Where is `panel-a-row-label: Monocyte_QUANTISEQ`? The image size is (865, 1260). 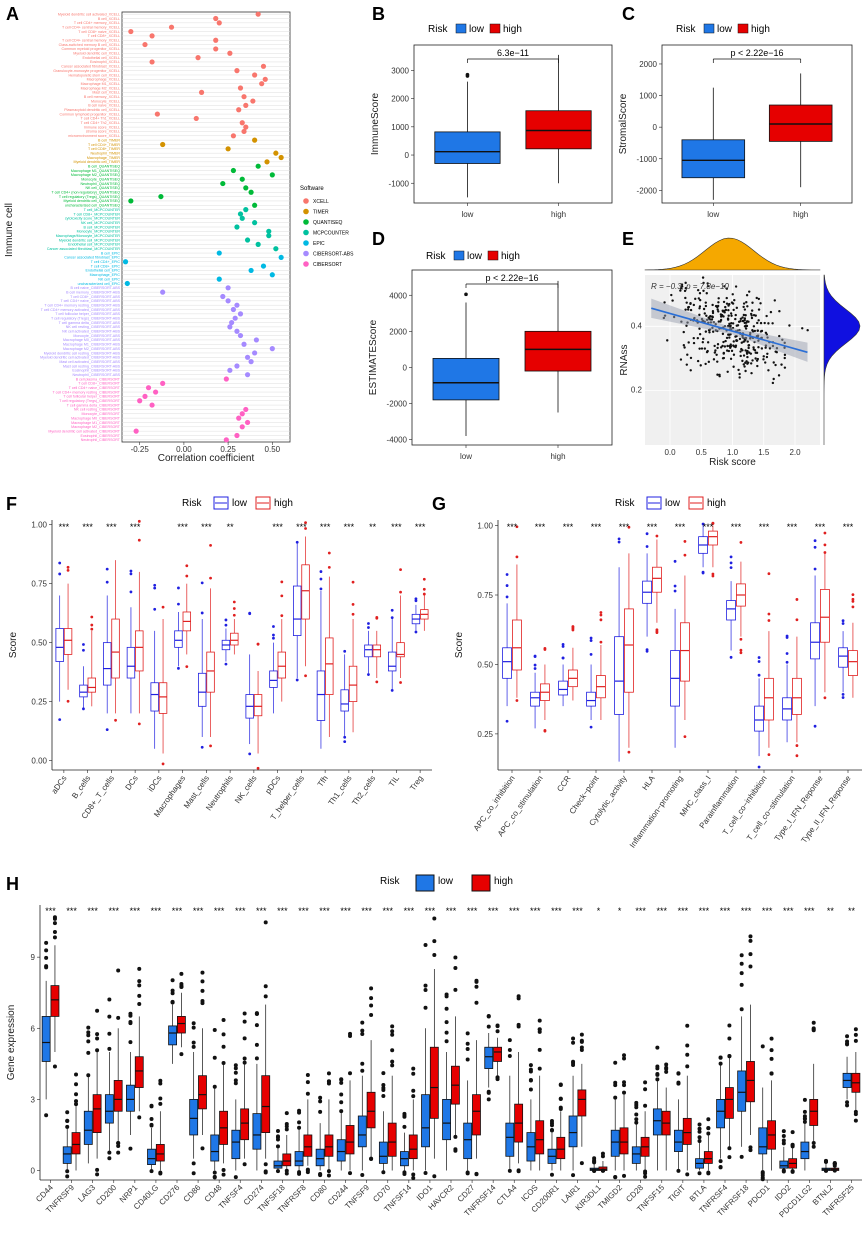 panel-a-row-label: Monocyte_QUANTISEQ is located at coordinates (100, 180).